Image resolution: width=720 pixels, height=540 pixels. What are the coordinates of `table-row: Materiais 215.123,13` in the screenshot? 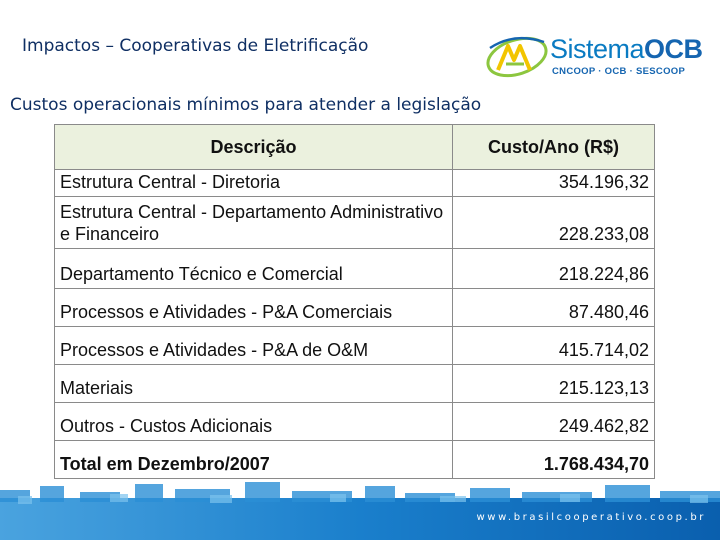 It's located at (354, 383).